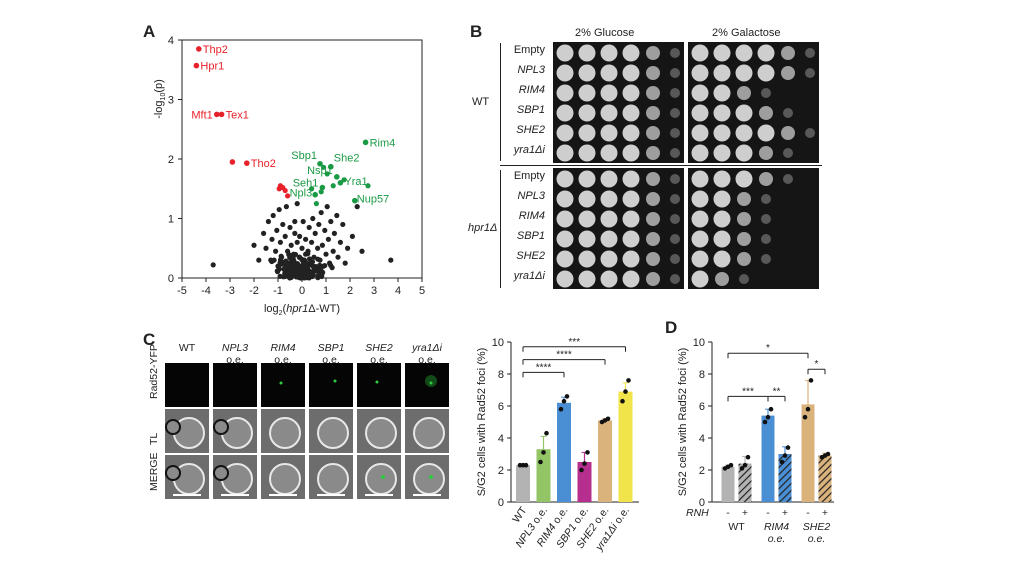 The width and height of the screenshot is (1024, 574). Describe the element at coordinates (254, 291) in the screenshot. I see `x-tick-label: -2` at that location.